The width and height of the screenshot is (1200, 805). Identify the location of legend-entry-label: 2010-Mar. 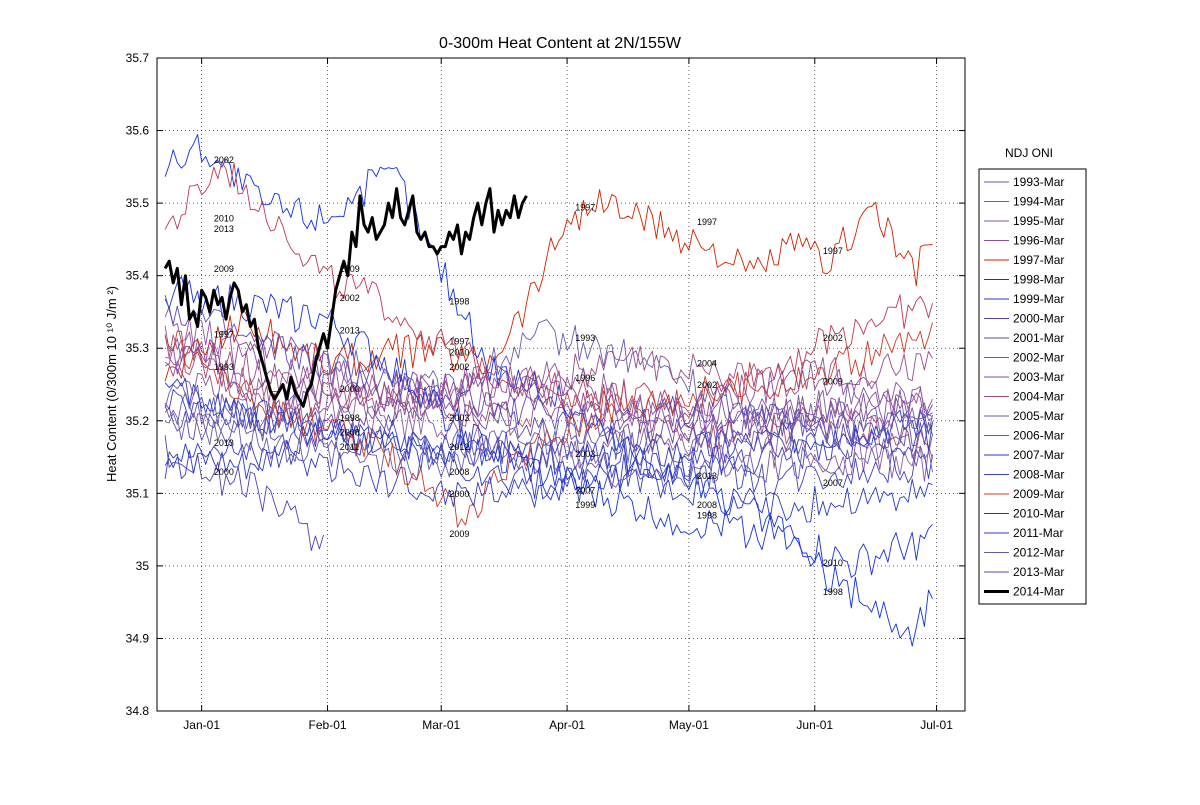
(1038, 514).